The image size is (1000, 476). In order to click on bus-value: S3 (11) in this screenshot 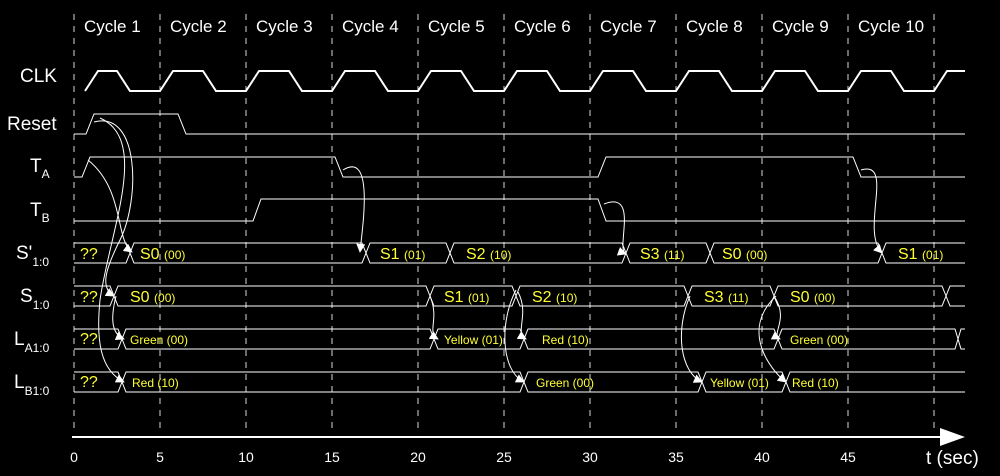, I will do `click(726, 297)`.